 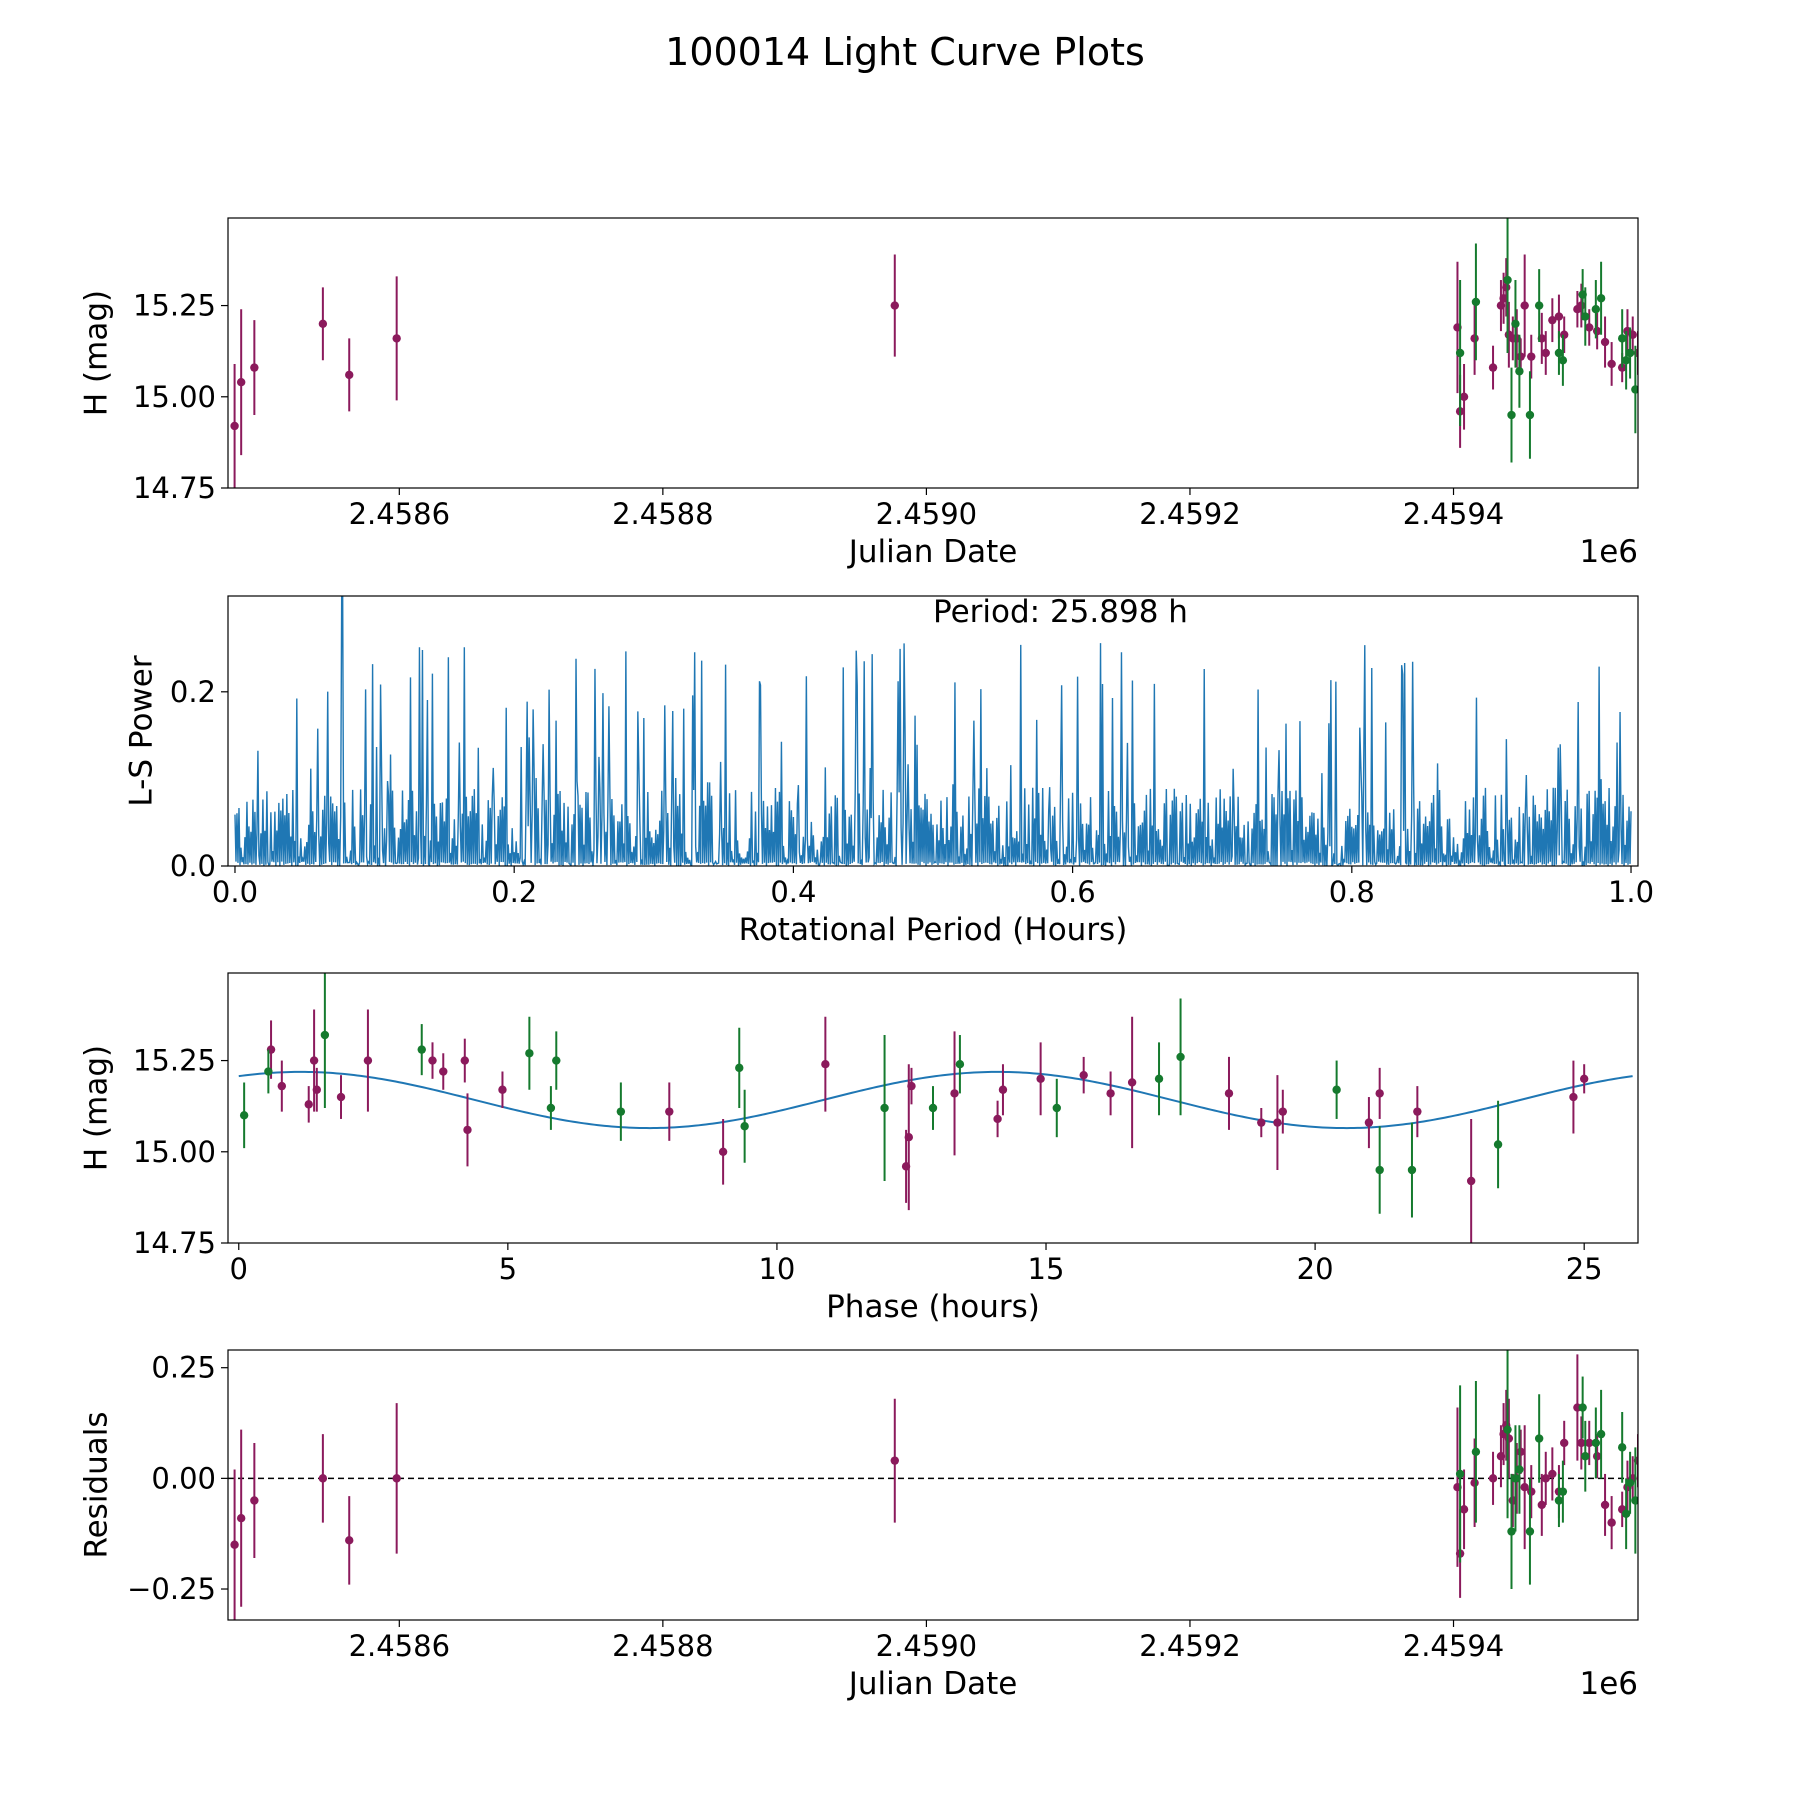 I want to click on power-series-line, so click(x=933, y=731).